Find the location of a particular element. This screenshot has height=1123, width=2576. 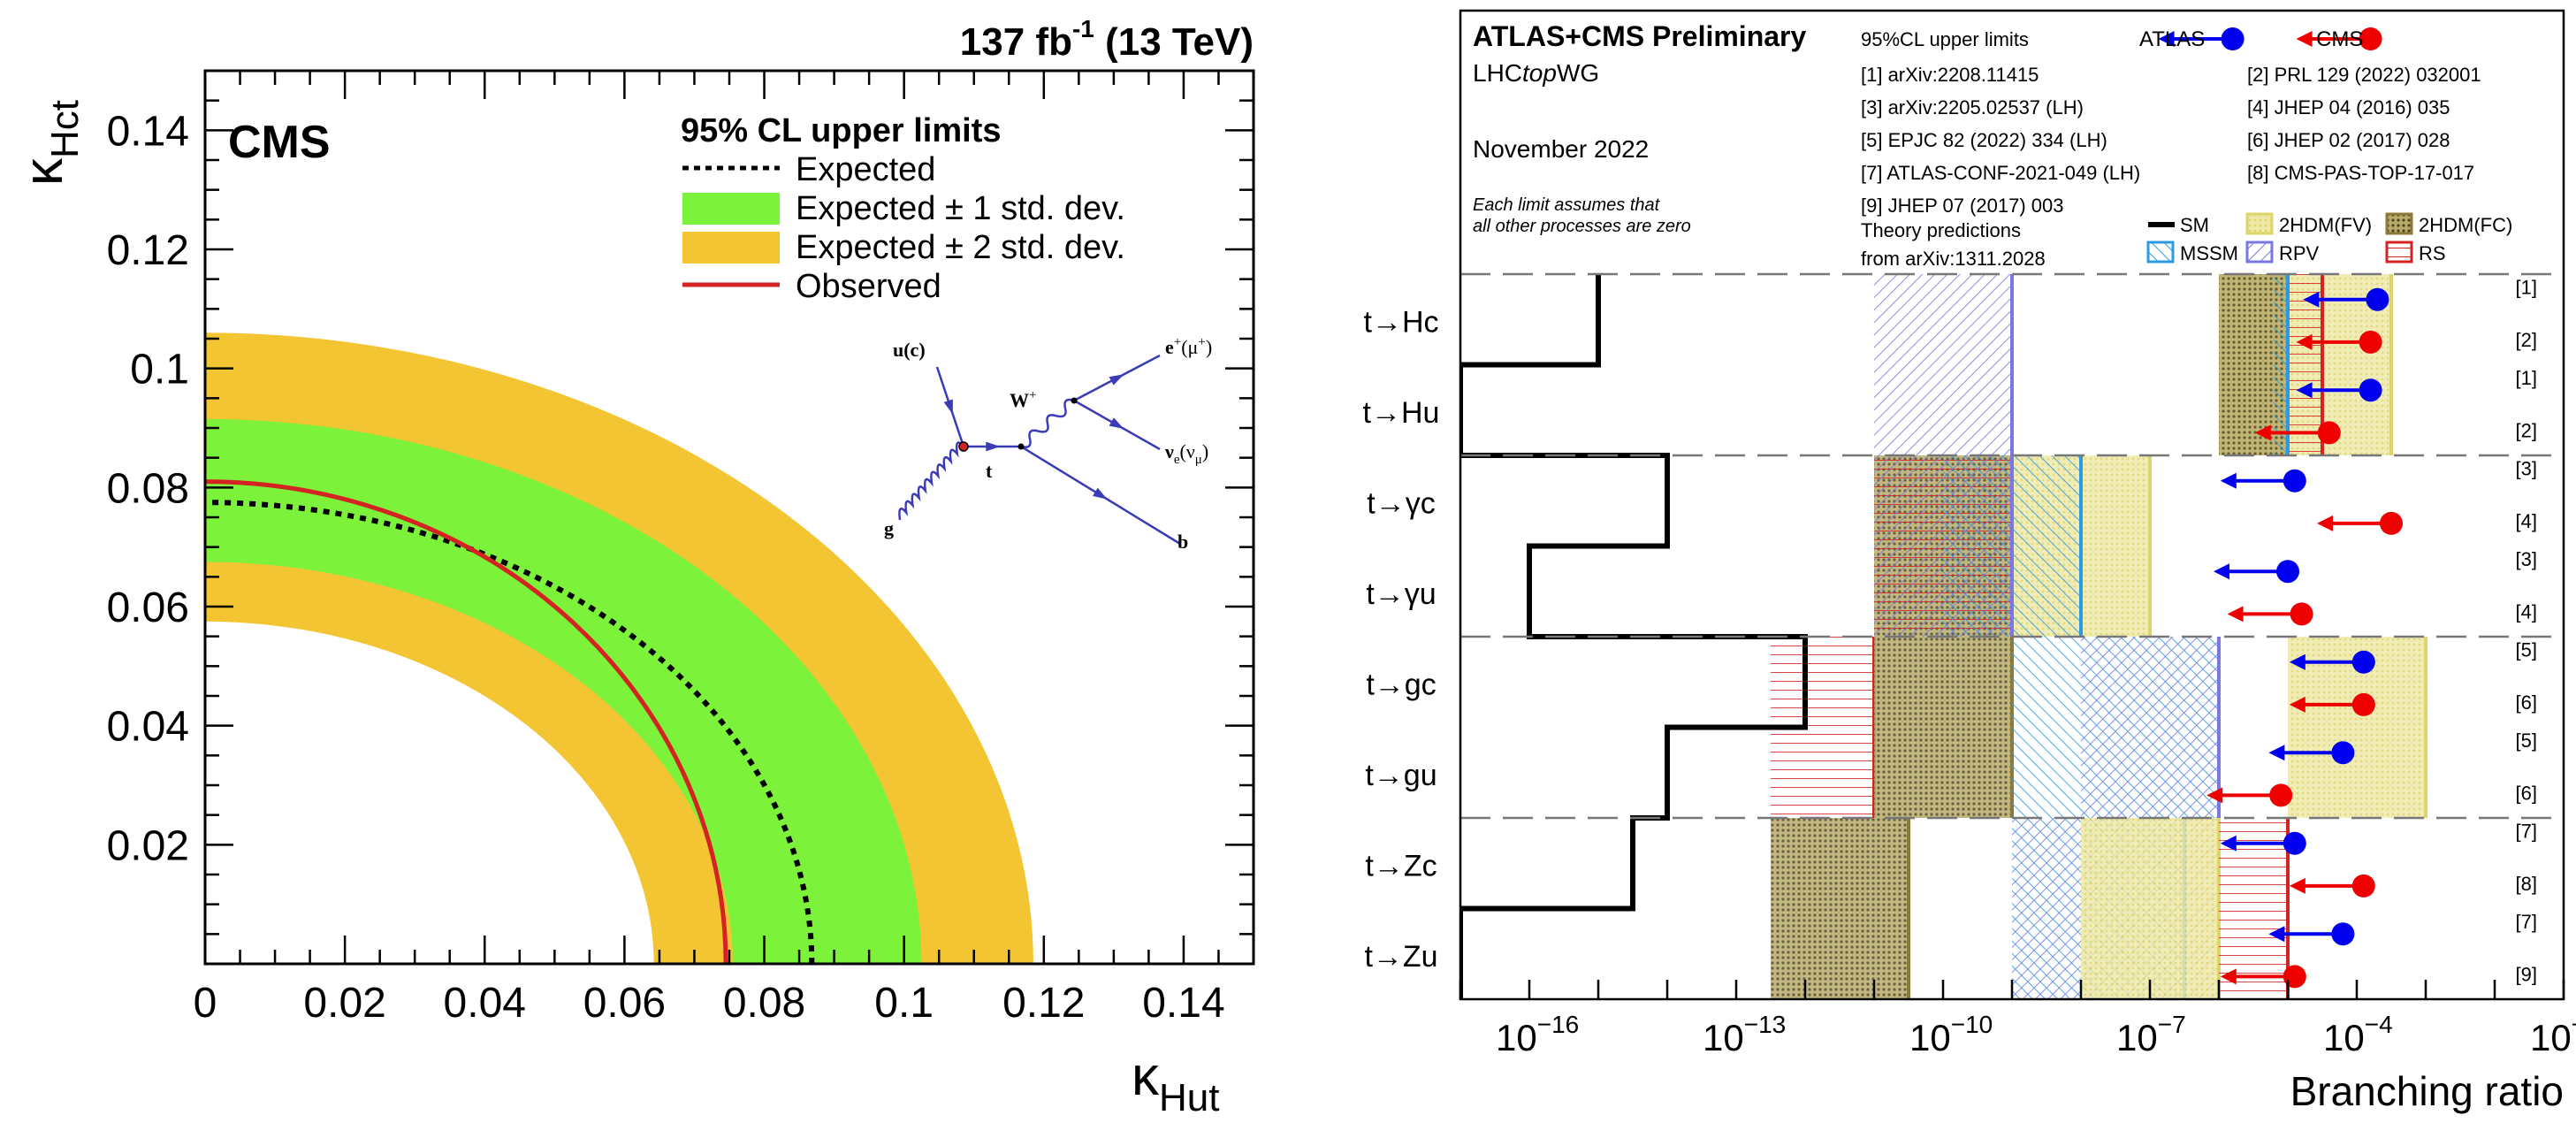

gluon-line is located at coordinates (931, 481).